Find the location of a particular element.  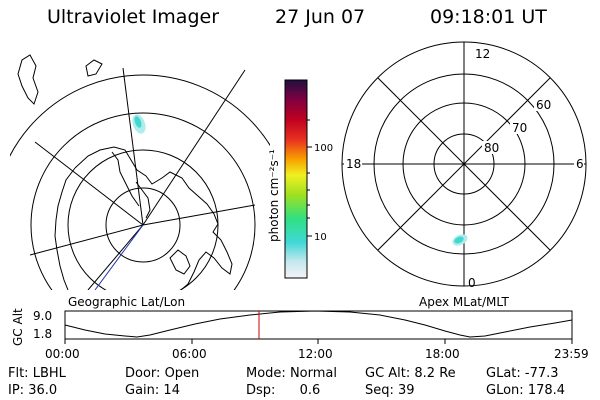

gc-altitude-field: GC Alt: 8.2 Re is located at coordinates (410, 373).